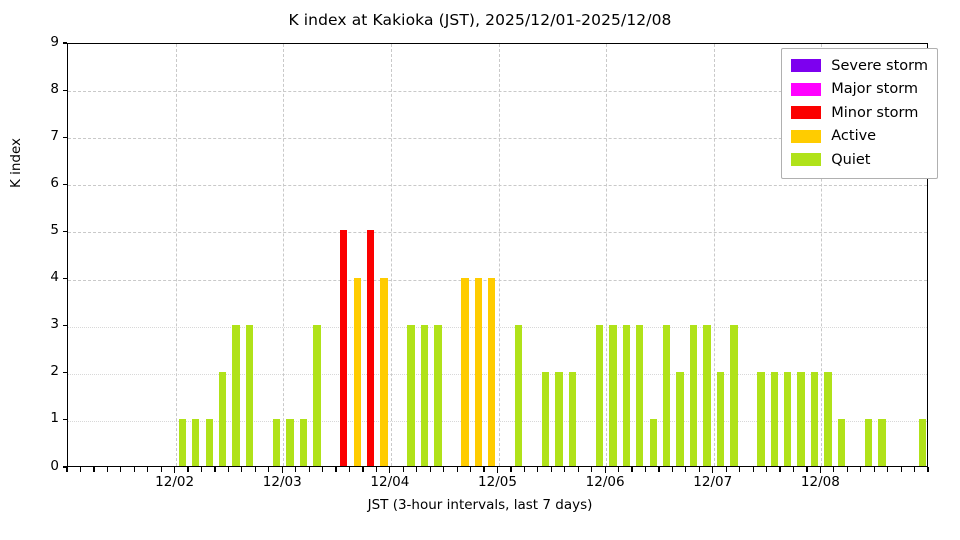 This screenshot has height=540, width=960. I want to click on x-tick-label: 12/07, so click(713, 482).